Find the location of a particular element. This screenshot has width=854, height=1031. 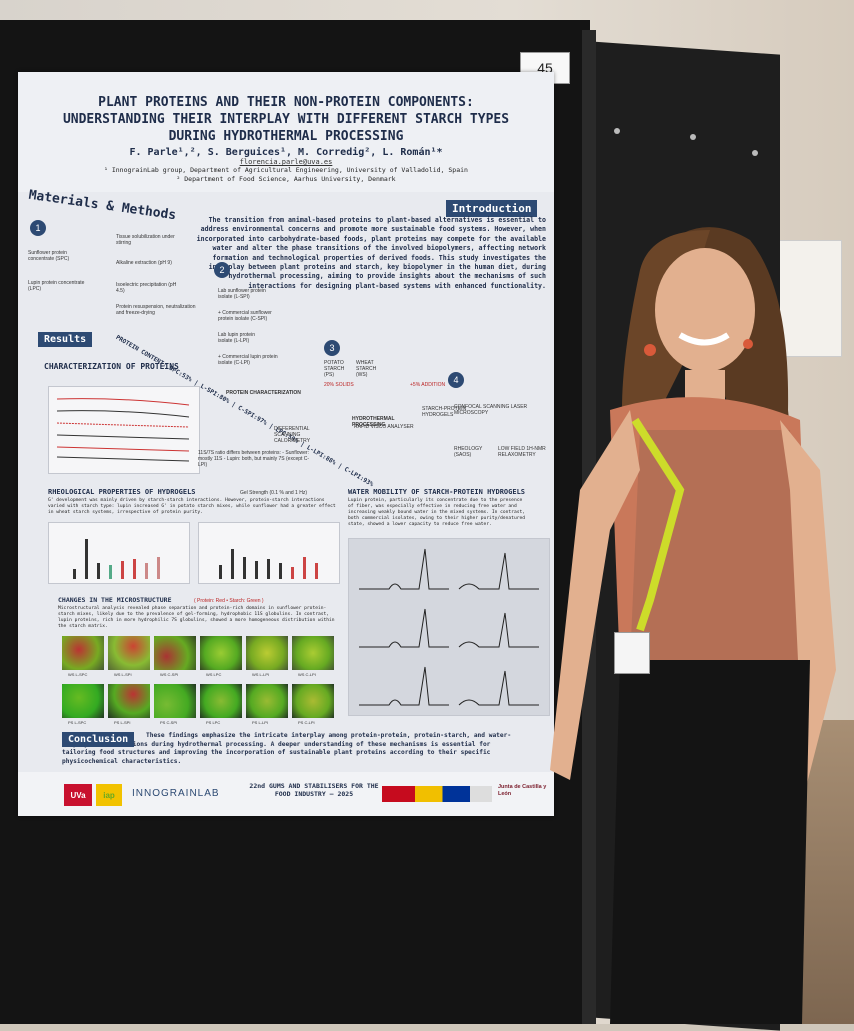

method-sunflower: Sunflower protein concentrate (SPC) is located at coordinates (49, 256).